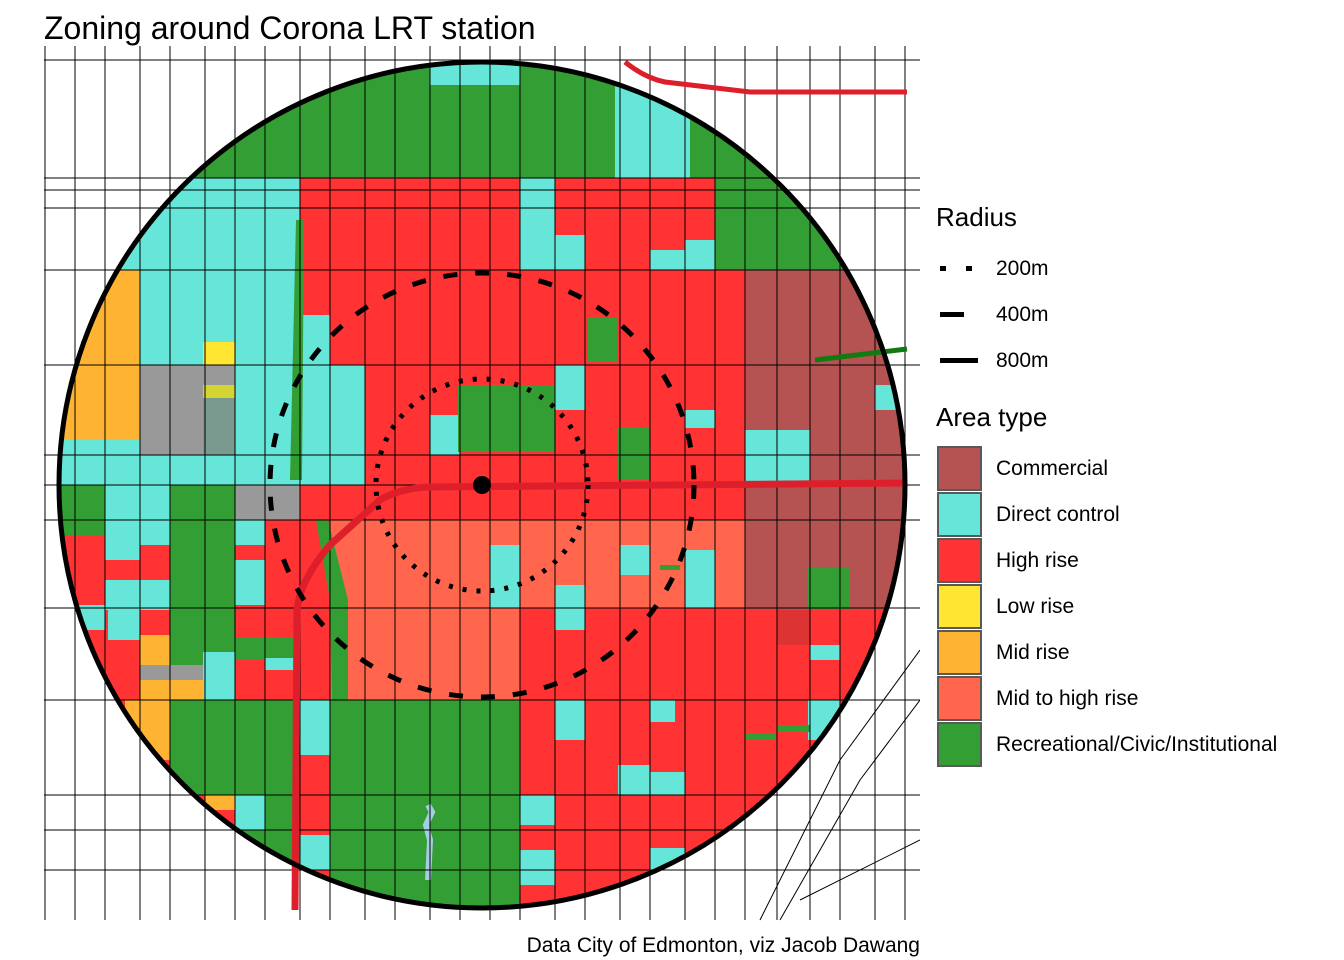 The height and width of the screenshot is (960, 1344). What do you see at coordinates (839, 785) in the screenshot?
I see `street` at bounding box center [839, 785].